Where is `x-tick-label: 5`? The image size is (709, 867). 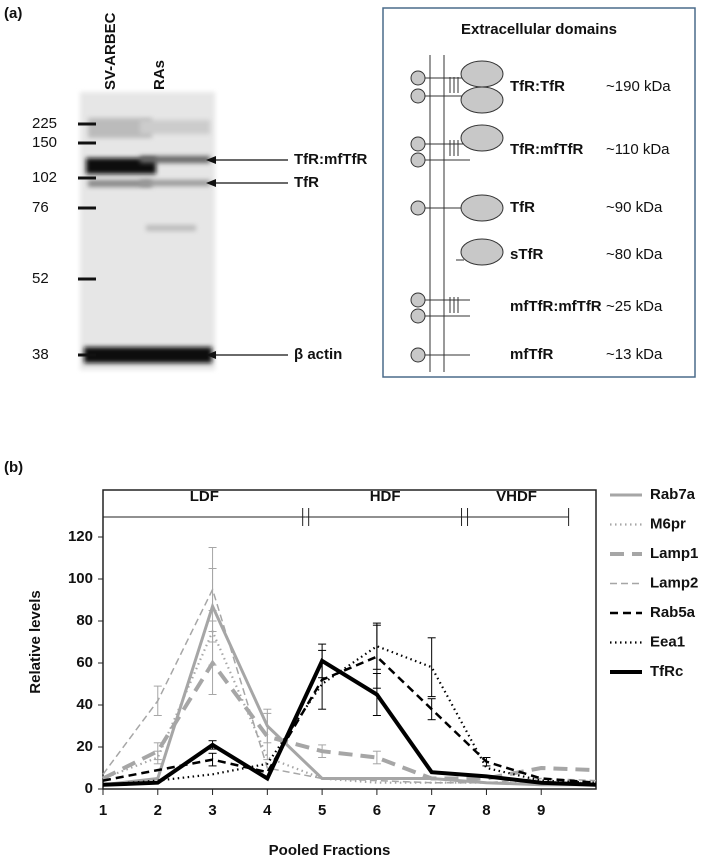 x-tick-label: 5 is located at coordinates (322, 810).